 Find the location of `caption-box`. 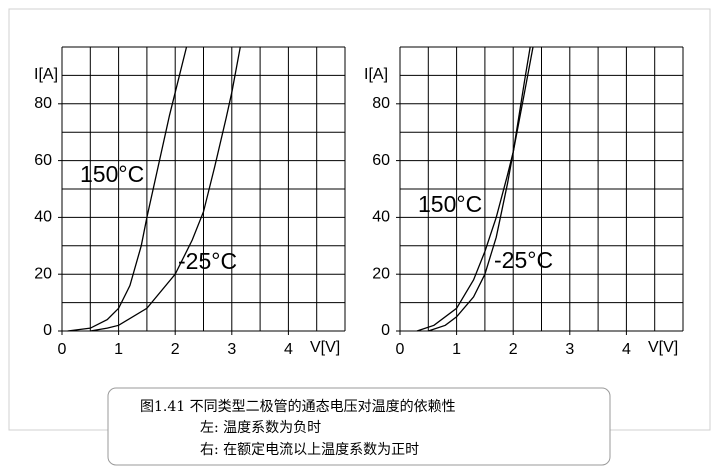

caption-box is located at coordinates (359, 426).